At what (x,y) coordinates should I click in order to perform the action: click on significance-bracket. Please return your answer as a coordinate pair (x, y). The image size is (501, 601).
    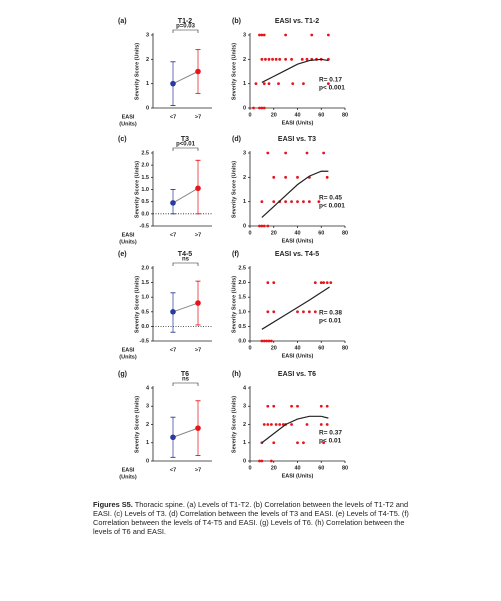
    Looking at the image, I should click on (185, 31).